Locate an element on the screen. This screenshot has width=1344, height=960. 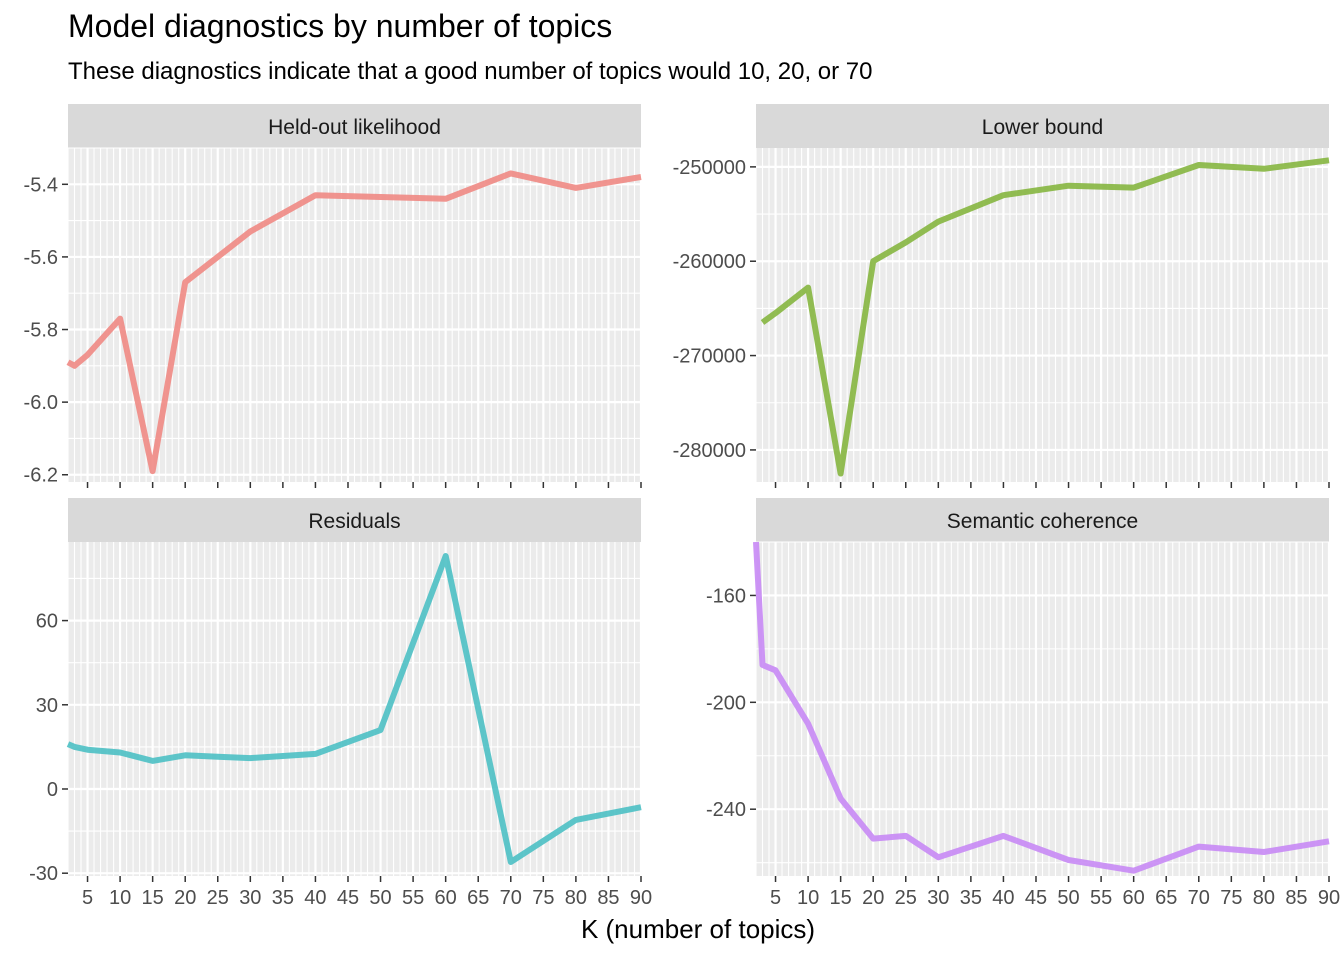
y-tick-label: -240 is located at coordinates (726, 810).